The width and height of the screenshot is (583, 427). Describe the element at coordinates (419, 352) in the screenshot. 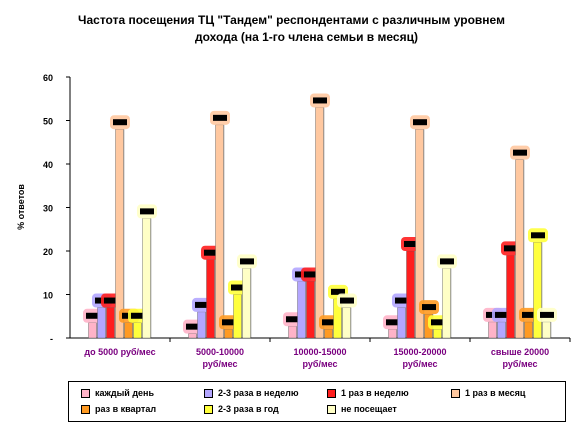

I see `x-category-label: 15000-20000` at that location.